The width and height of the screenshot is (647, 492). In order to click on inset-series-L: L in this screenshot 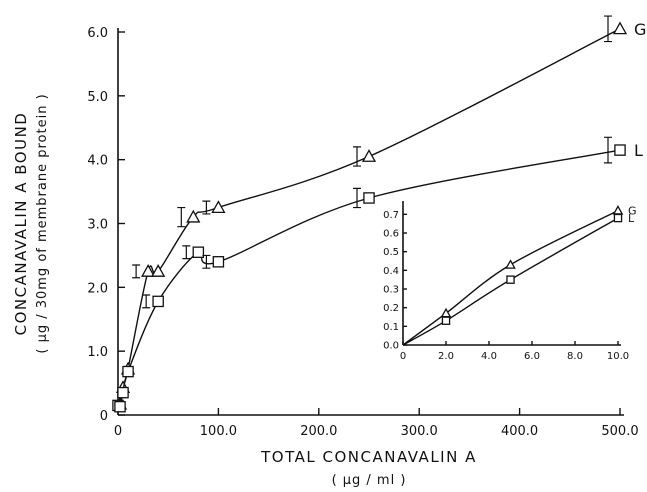, I will do `click(518, 279)`.